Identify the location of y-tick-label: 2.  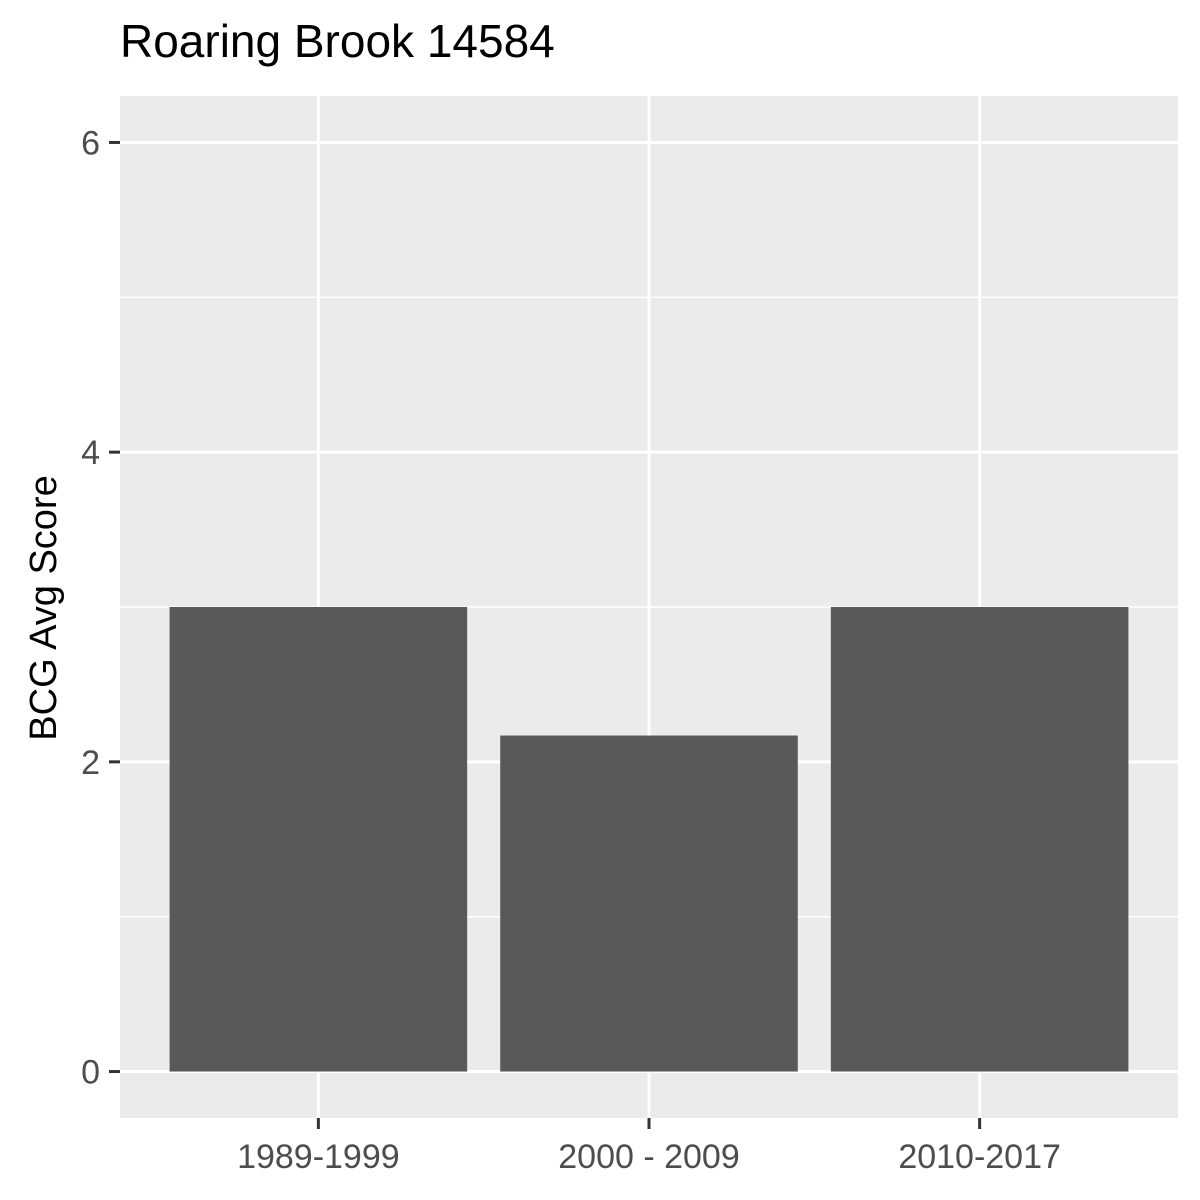
(90, 763).